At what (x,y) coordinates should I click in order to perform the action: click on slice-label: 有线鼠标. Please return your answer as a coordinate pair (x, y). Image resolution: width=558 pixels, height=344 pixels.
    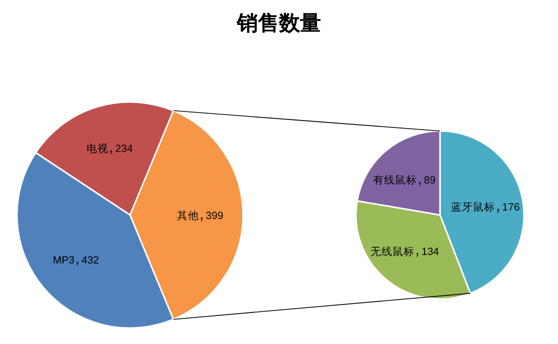
    Looking at the image, I should click on (394, 180).